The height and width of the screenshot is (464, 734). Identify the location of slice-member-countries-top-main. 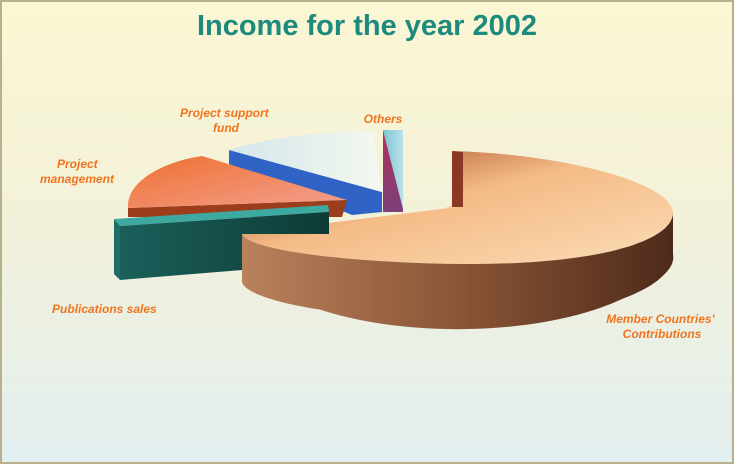
(458, 207).